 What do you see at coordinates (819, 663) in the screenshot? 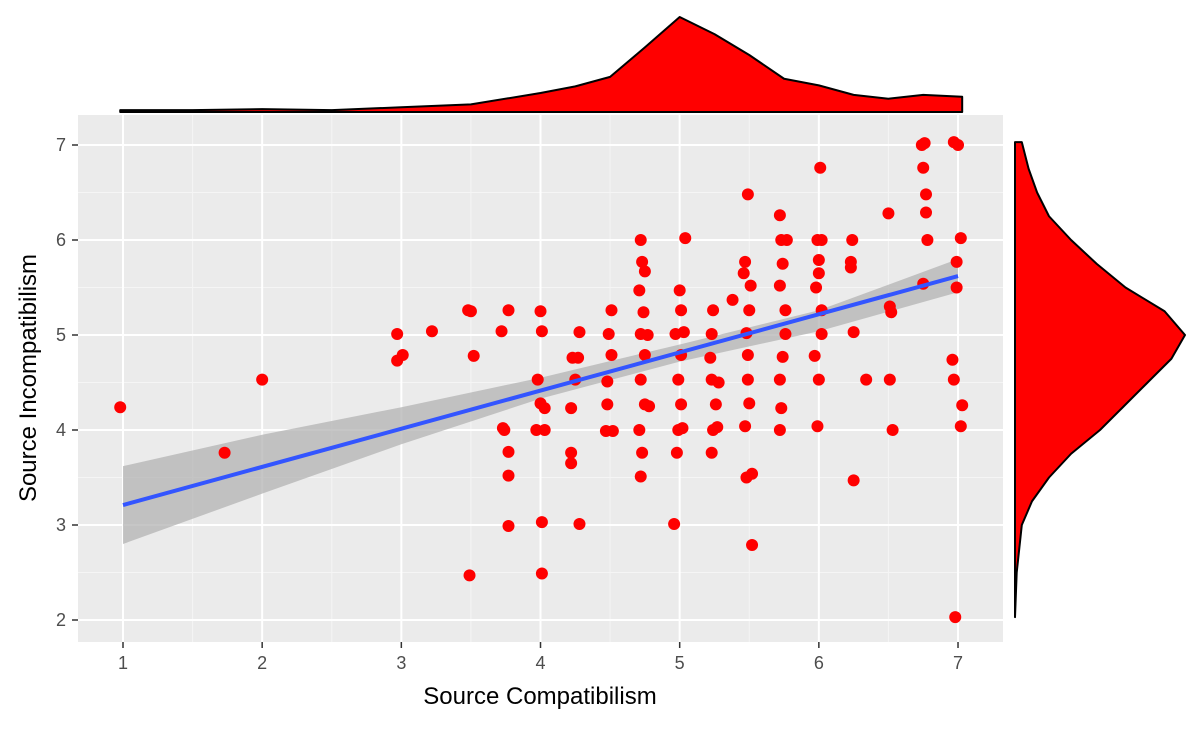
I see `x-tick-label: 6` at bounding box center [819, 663].